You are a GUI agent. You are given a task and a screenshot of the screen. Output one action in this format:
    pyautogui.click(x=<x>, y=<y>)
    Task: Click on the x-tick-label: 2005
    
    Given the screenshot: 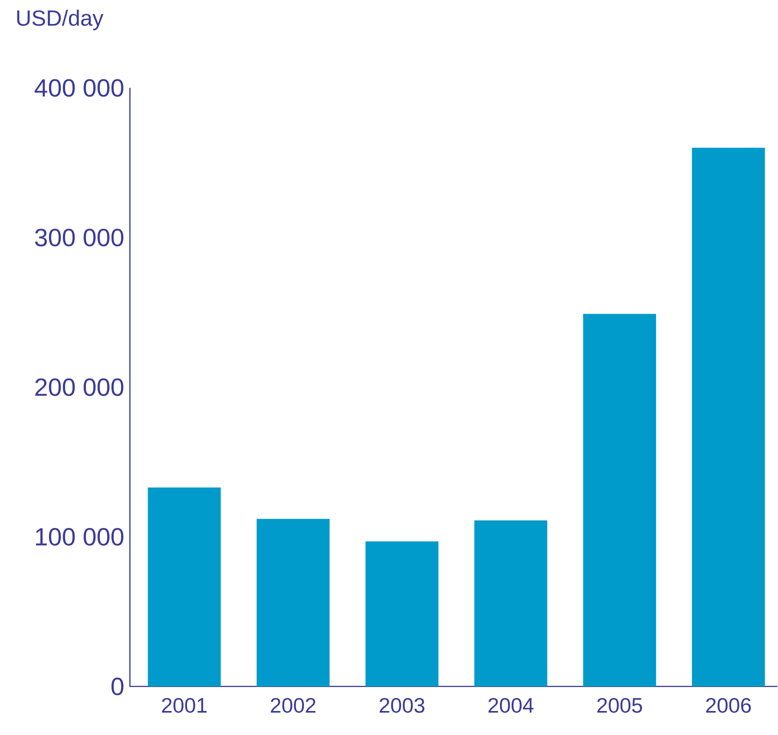 What is the action you would take?
    pyautogui.click(x=619, y=705)
    